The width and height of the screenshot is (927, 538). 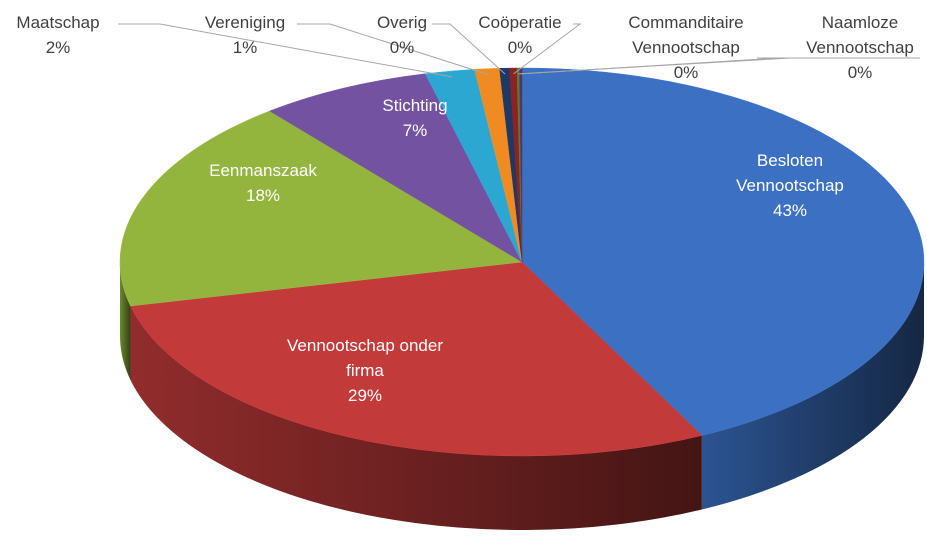 I want to click on data-label: Overig 0%, so click(x=402, y=35).